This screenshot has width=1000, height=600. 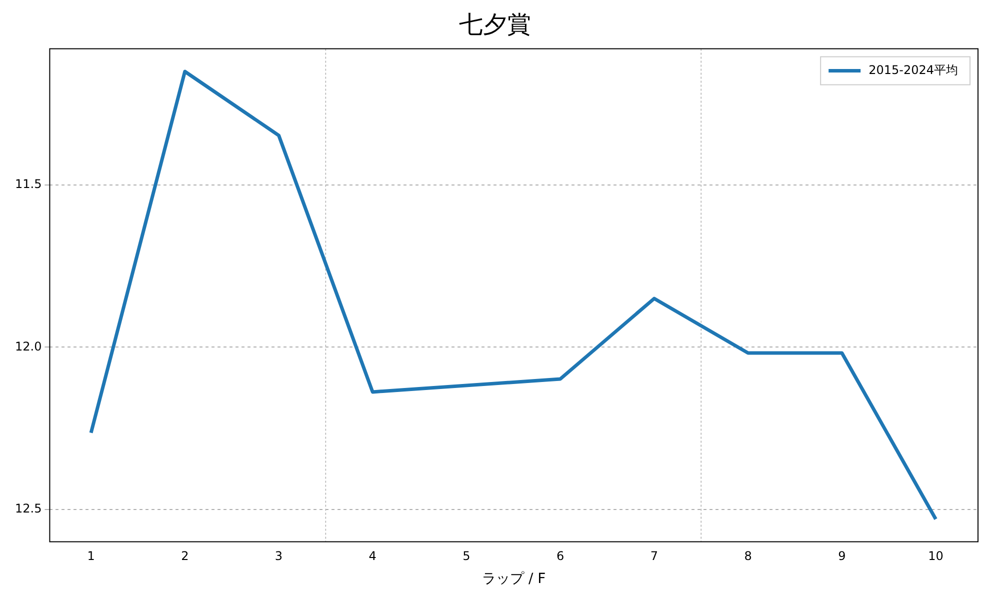 What do you see at coordinates (913, 69) in the screenshot?
I see `legend-label: 2015-2024平均` at bounding box center [913, 69].